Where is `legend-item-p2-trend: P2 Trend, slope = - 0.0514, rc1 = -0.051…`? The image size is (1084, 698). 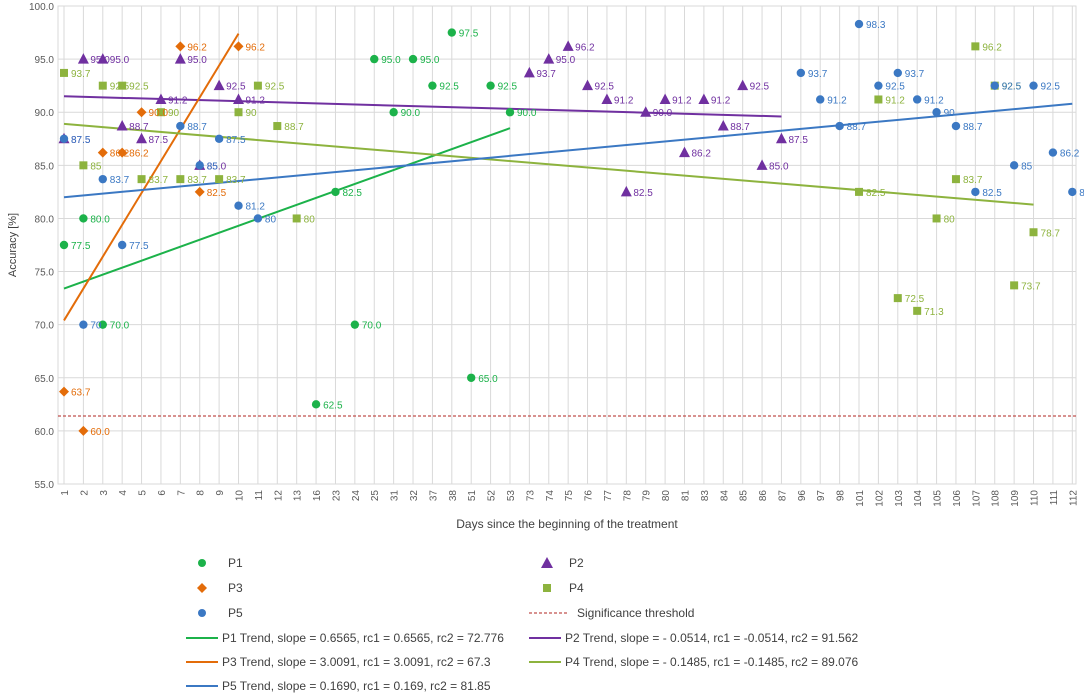 legend-item-p2-trend: P2 Trend, slope = - 0.0514, rc1 = -0.051… is located at coordinates (694, 638).